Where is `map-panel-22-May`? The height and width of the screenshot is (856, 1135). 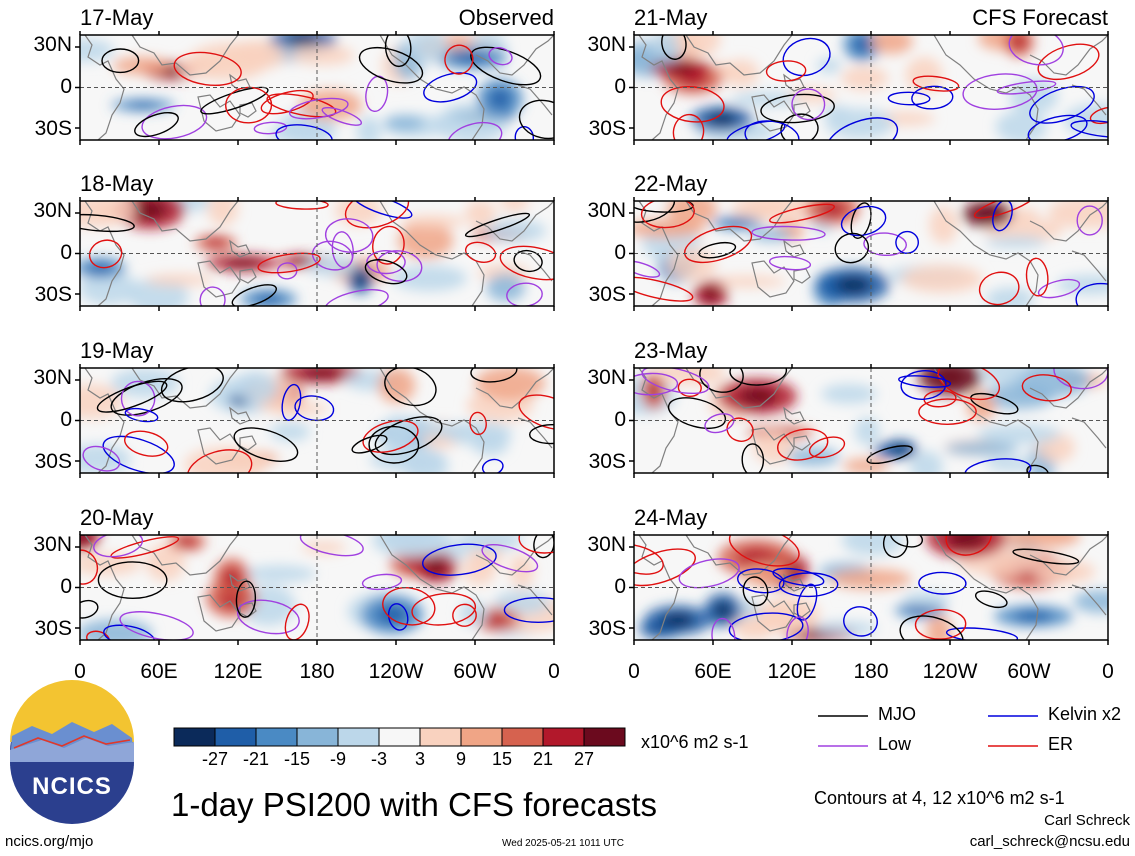 map-panel-22-May is located at coordinates (869, 254).